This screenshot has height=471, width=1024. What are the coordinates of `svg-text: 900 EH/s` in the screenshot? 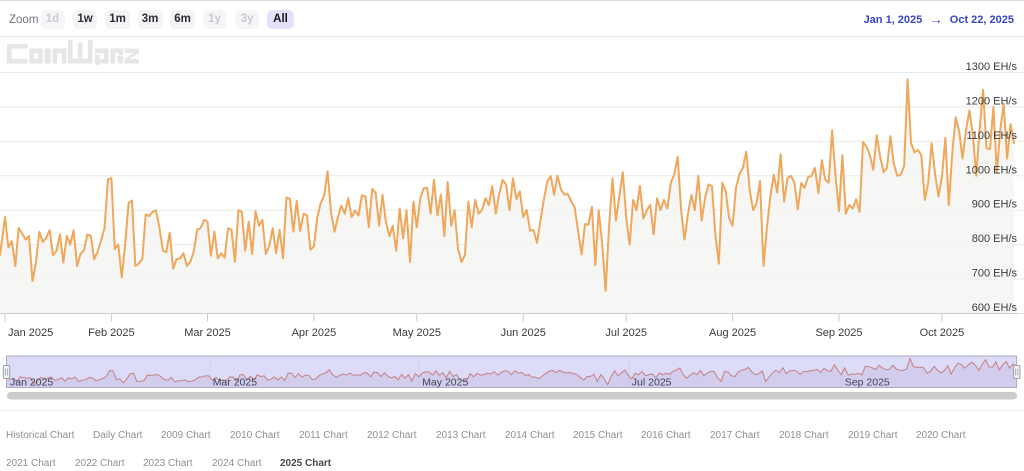 It's located at (995, 205).